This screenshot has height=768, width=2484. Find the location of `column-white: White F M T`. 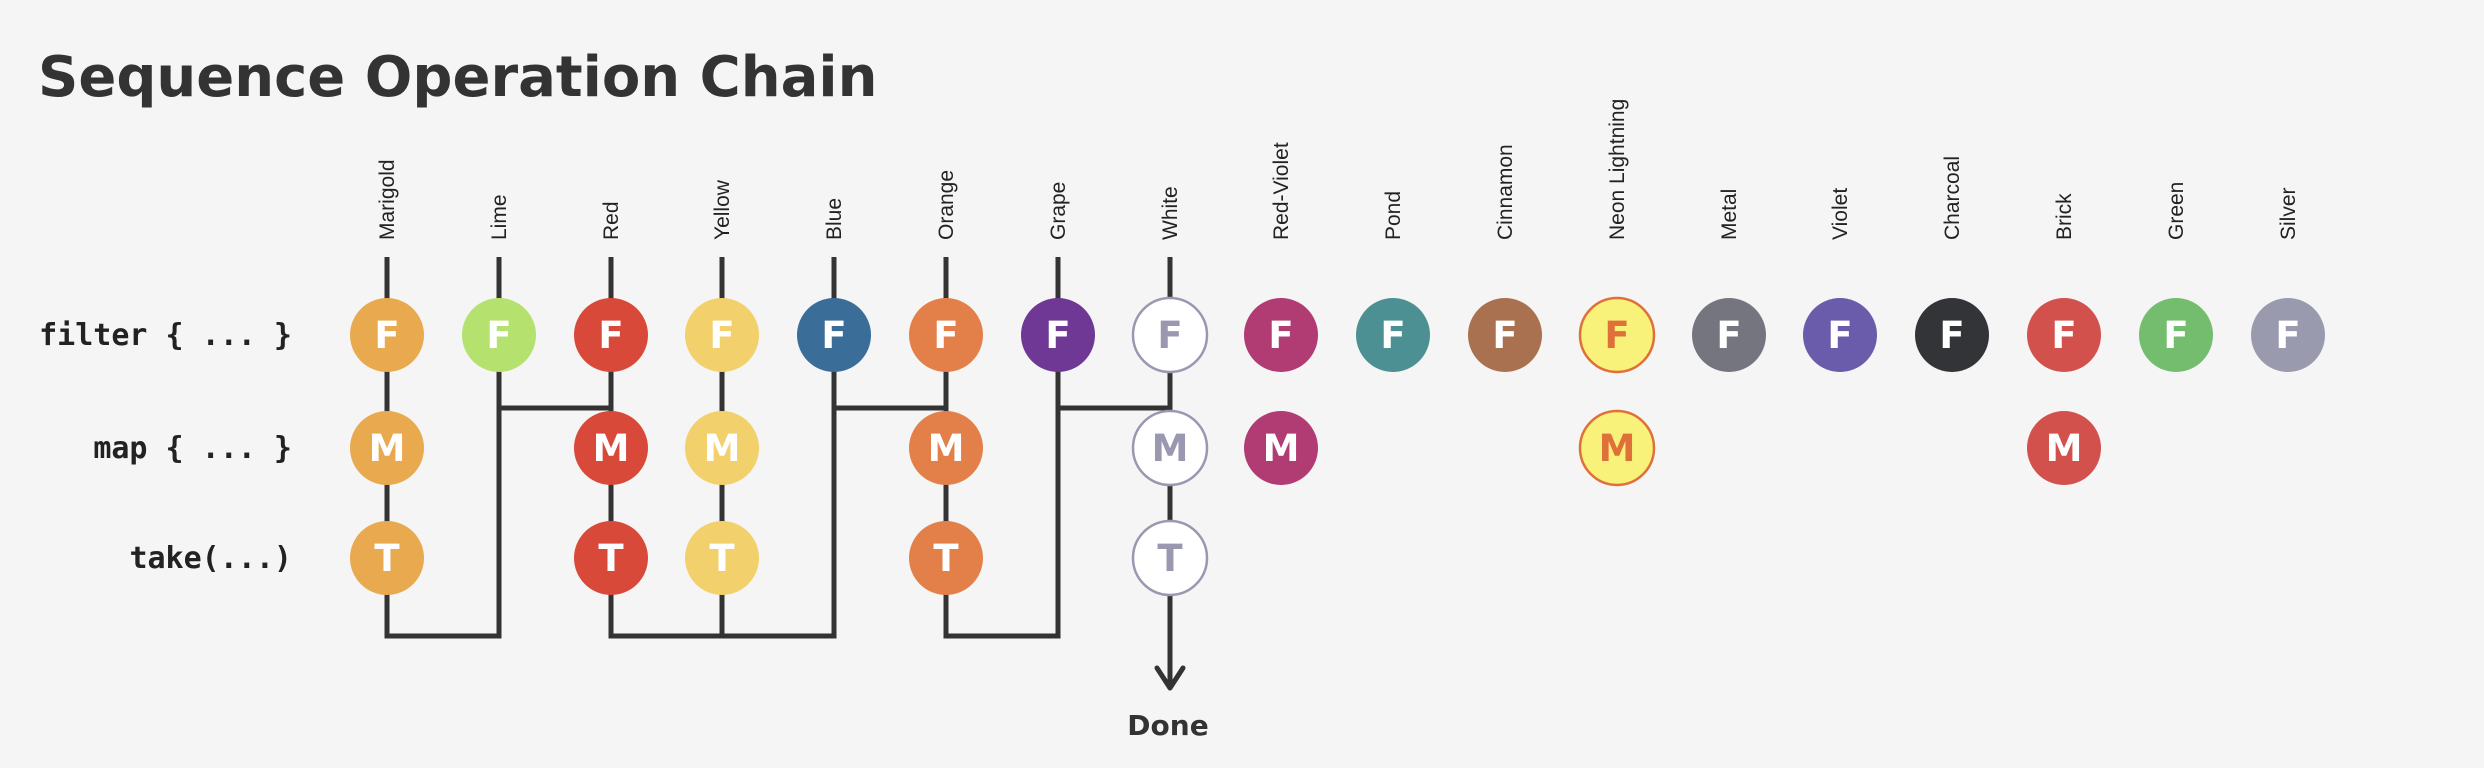

column-white: White F M T is located at coordinates (1170, 391).